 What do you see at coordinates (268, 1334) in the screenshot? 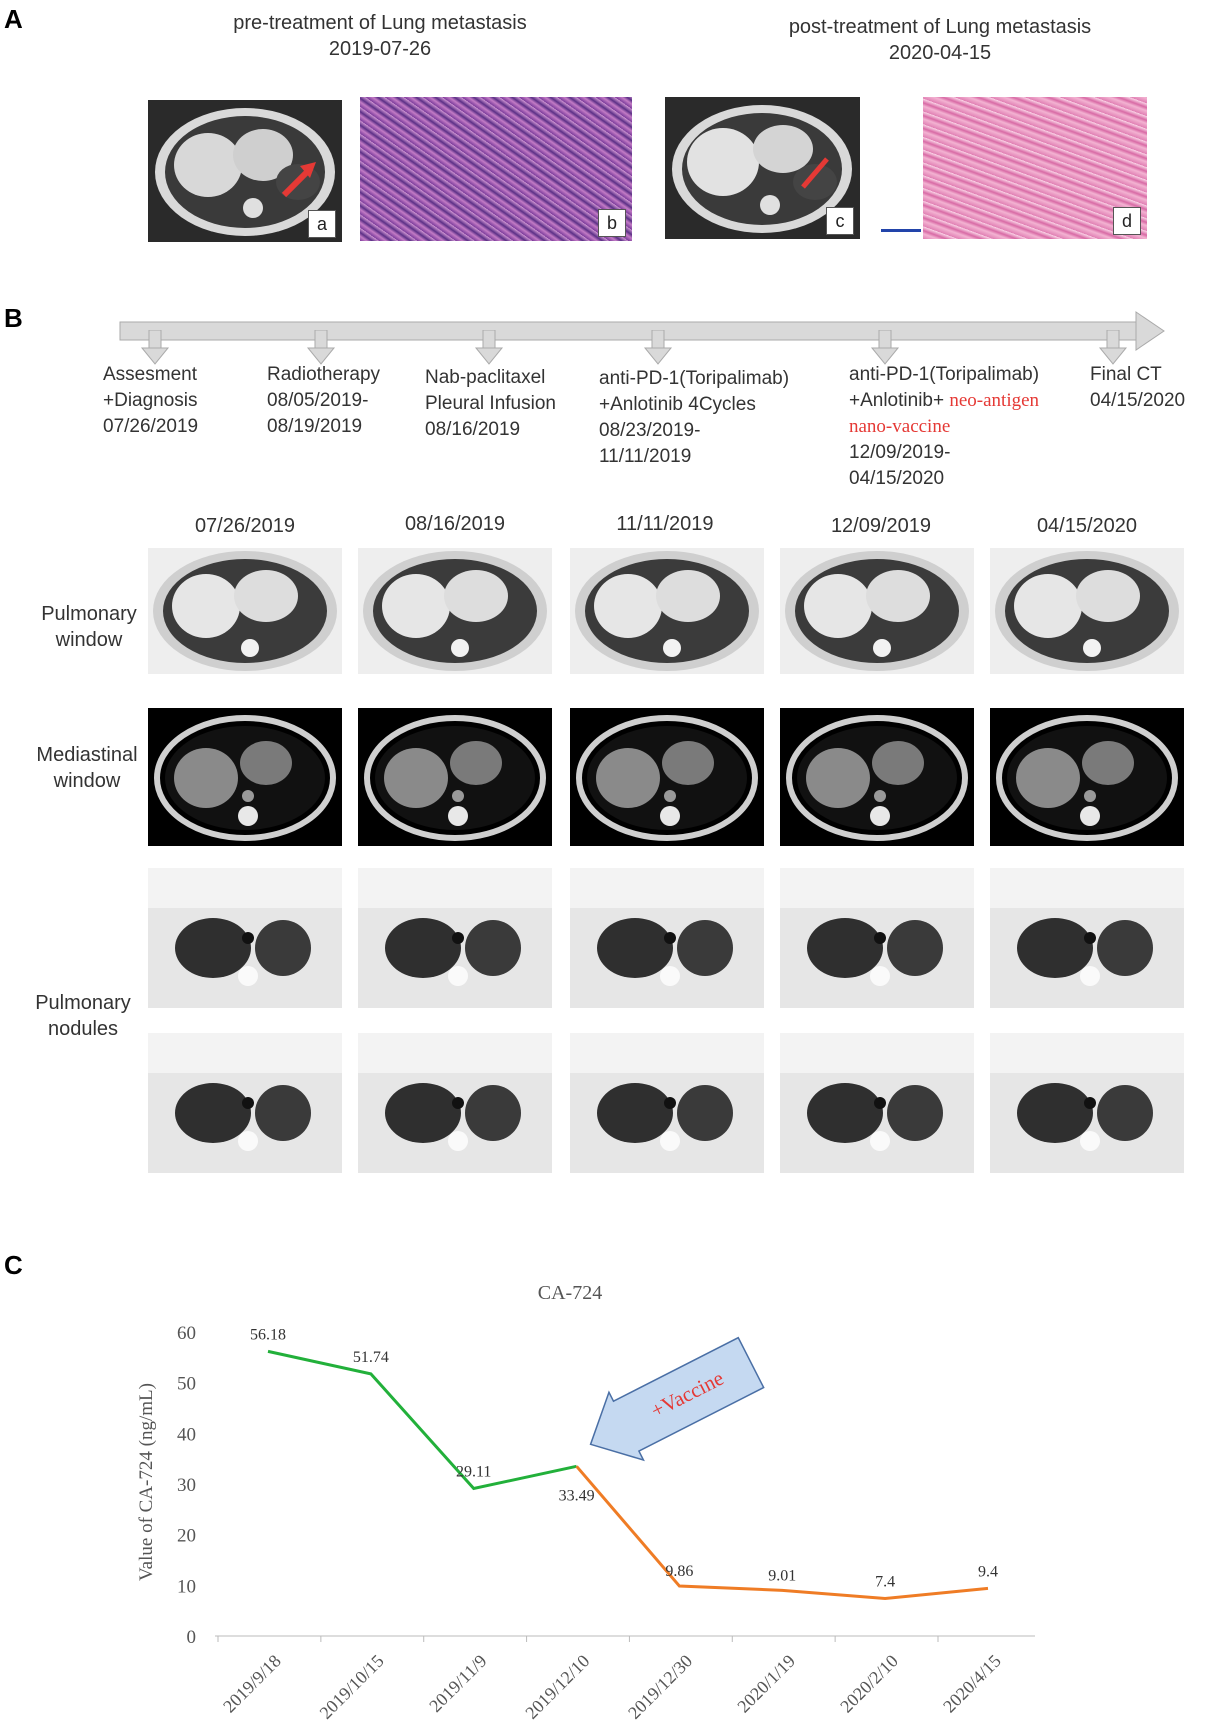
I see `data-value-label: 56.18` at bounding box center [268, 1334].